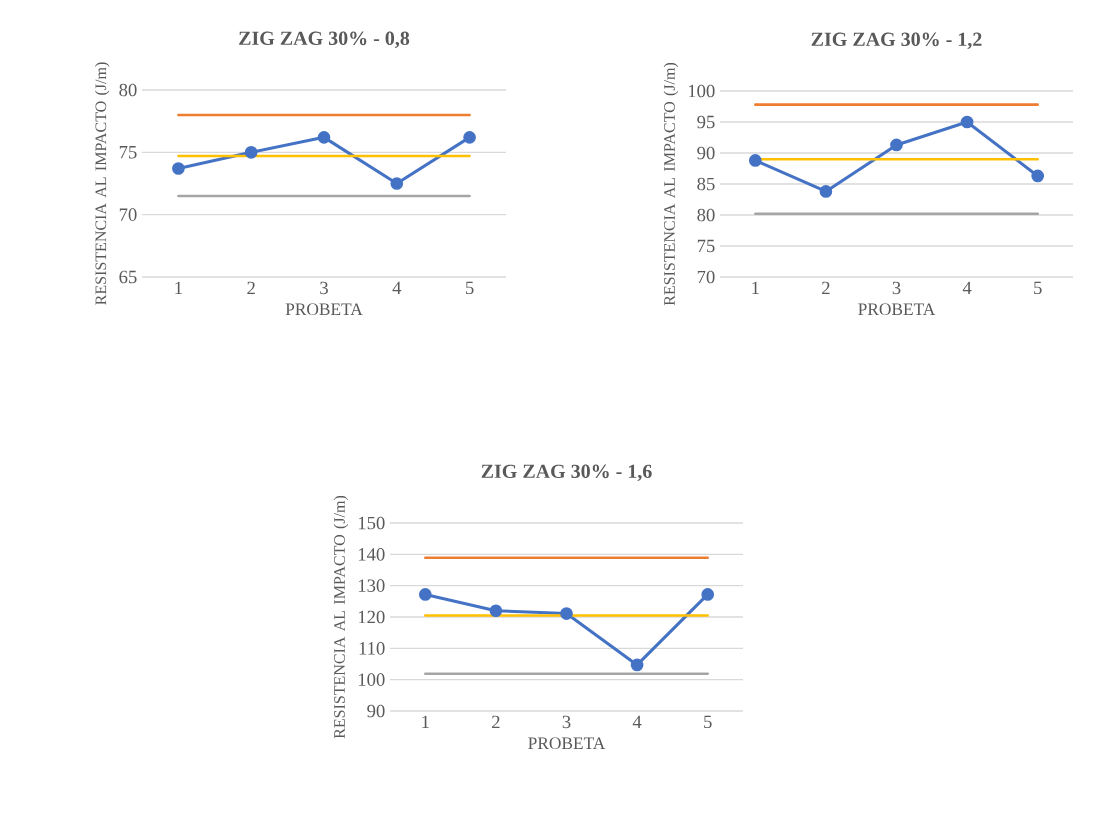  I want to click on y-tick-label: 110, so click(372, 648).